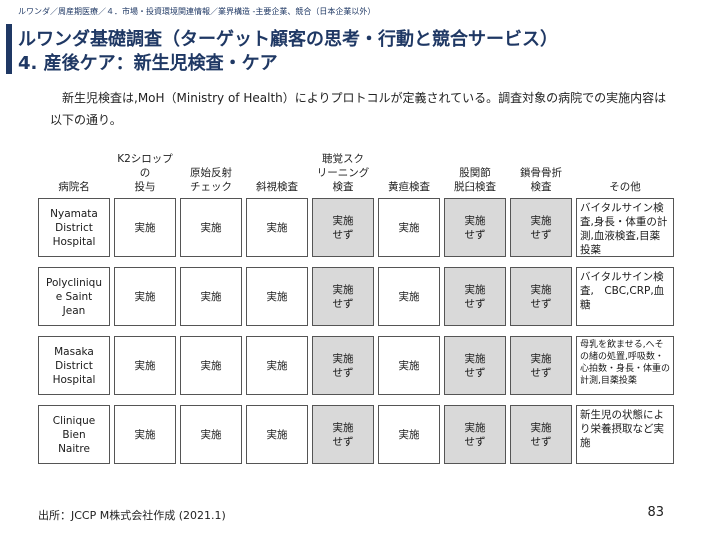 This screenshot has height=540, width=720. I want to click on hospital-name-cell: Polycliniqu e Saint Jean, so click(74, 296).